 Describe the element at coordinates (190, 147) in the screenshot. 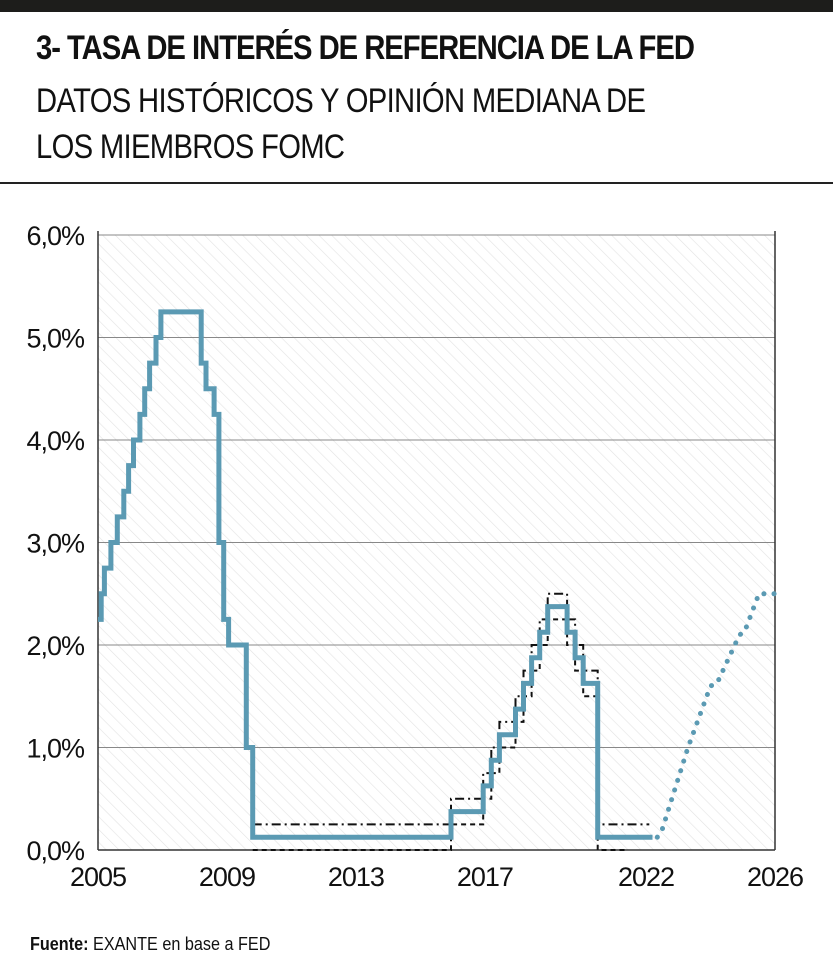

I see `subtitle-line-2: LOS MIEMBROS FOMC` at that location.